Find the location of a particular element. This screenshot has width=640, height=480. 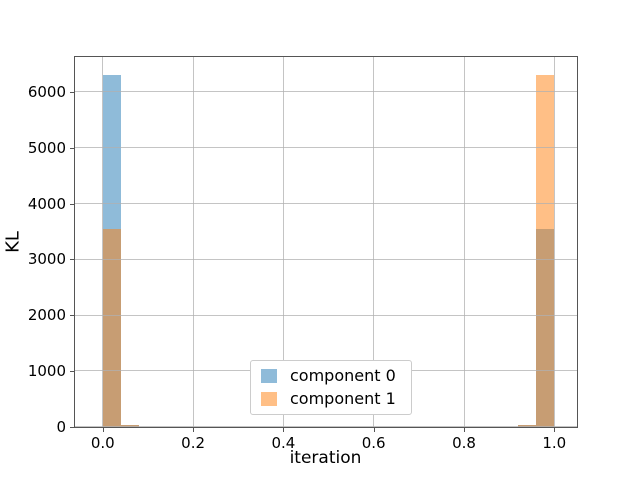

legend-label: component 1 is located at coordinates (343, 398).